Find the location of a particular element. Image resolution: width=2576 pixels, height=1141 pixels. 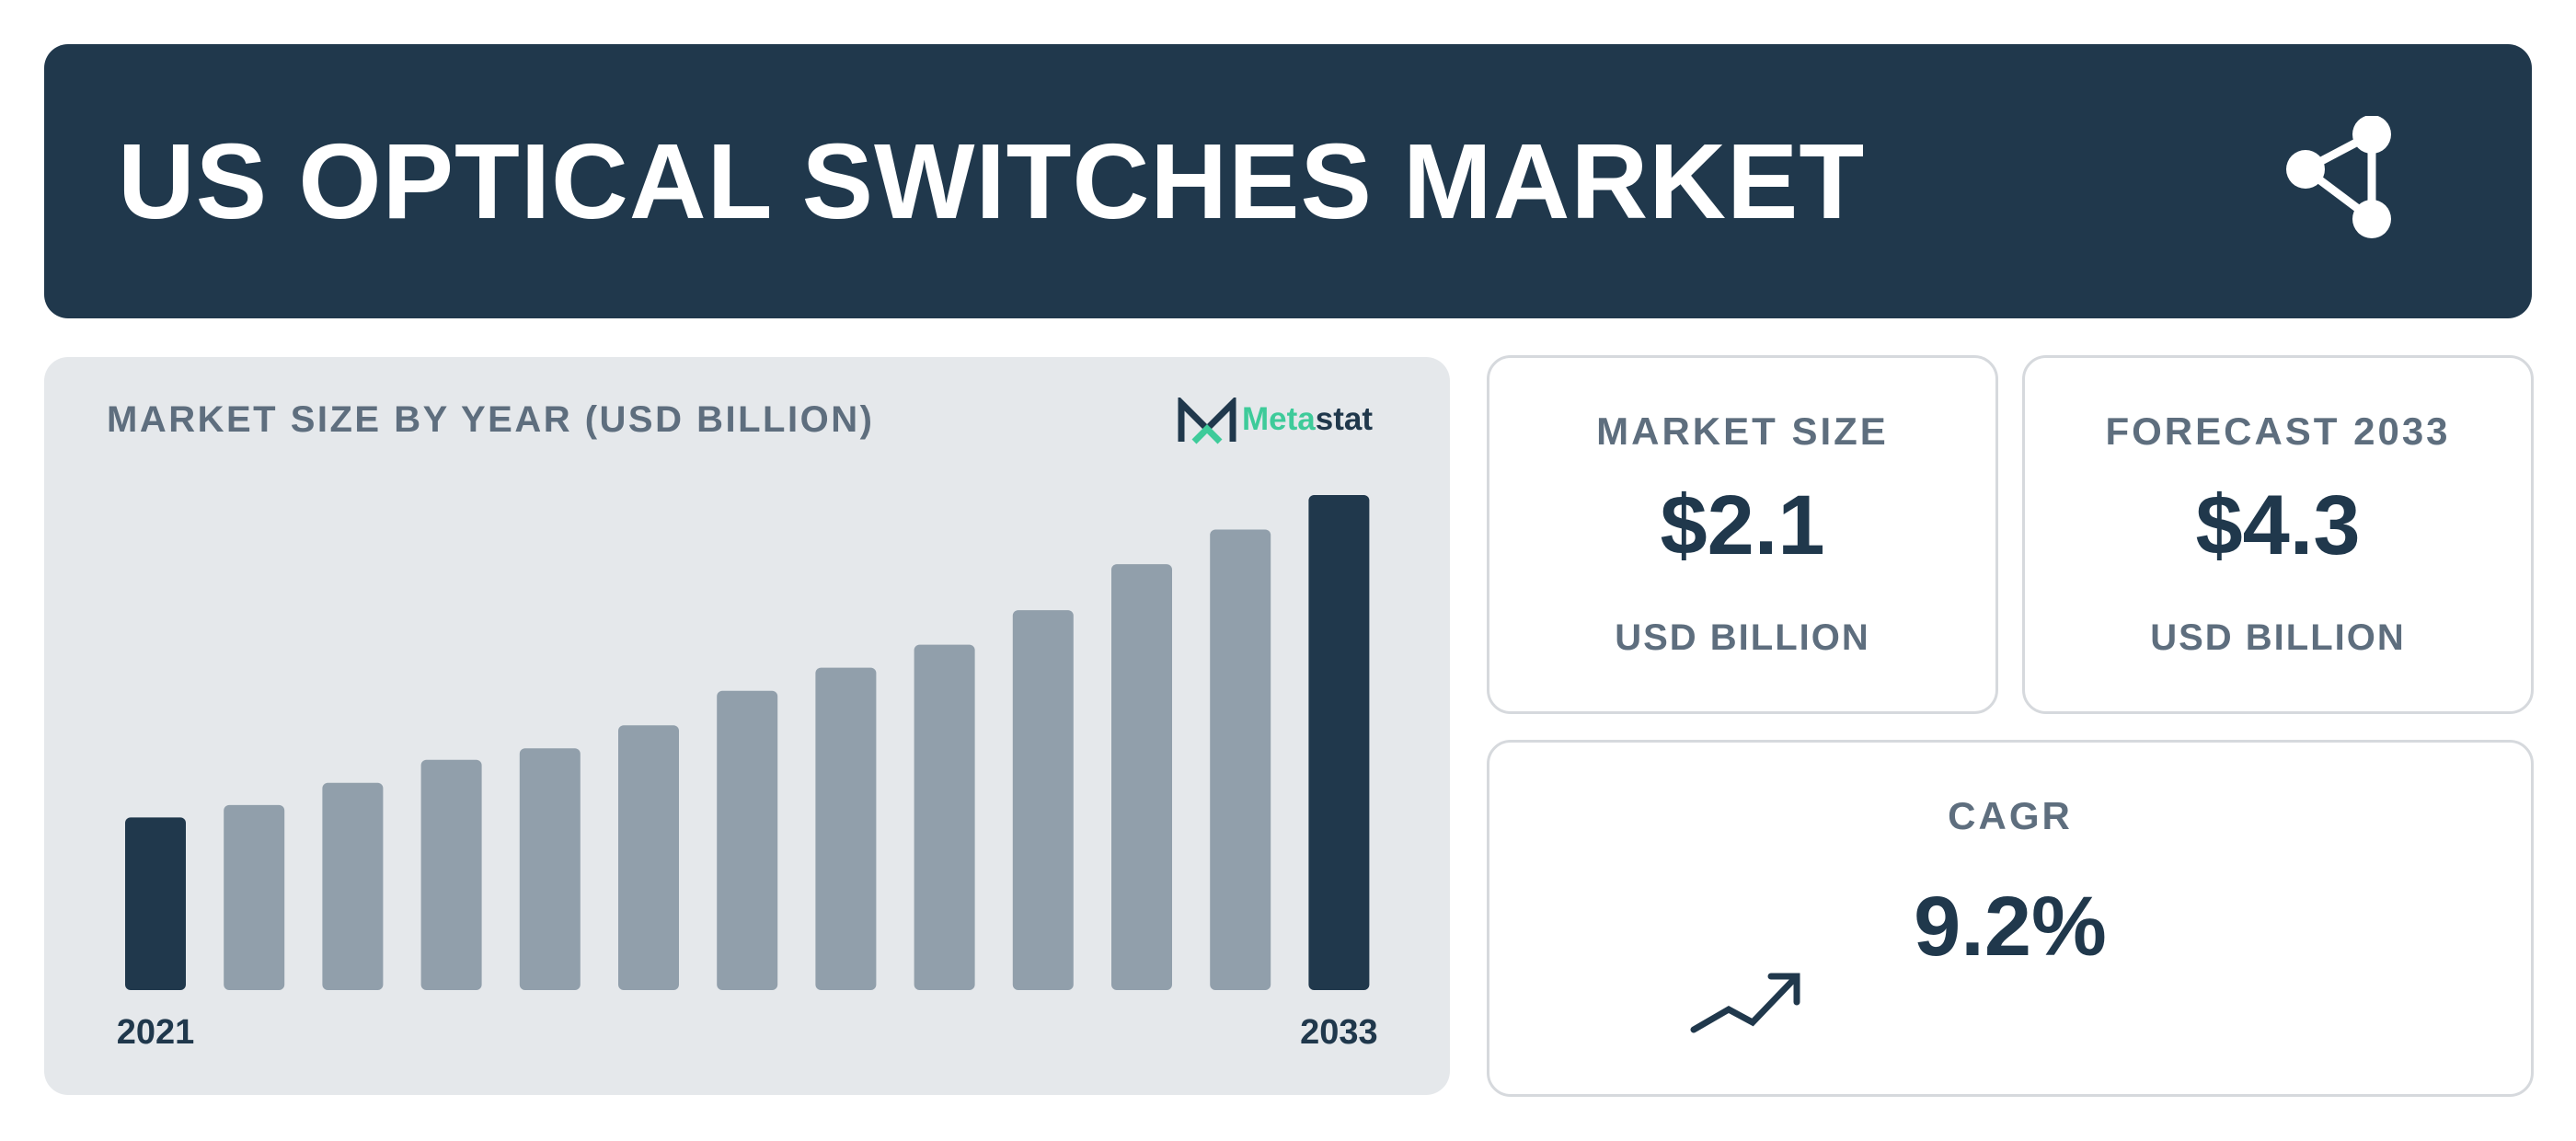

logo-text-stat: stat is located at coordinates (1344, 419).